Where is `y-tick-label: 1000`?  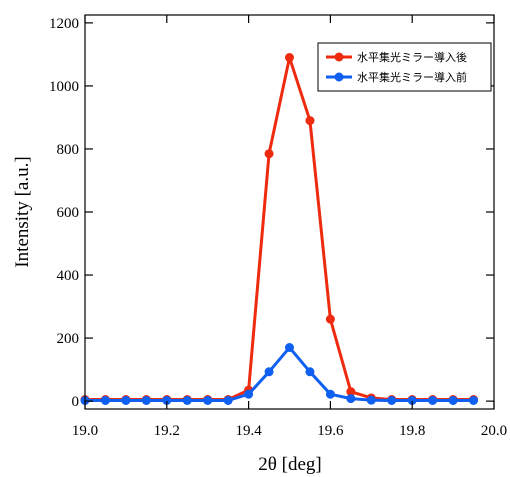 y-tick-label: 1000 is located at coordinates (64, 87).